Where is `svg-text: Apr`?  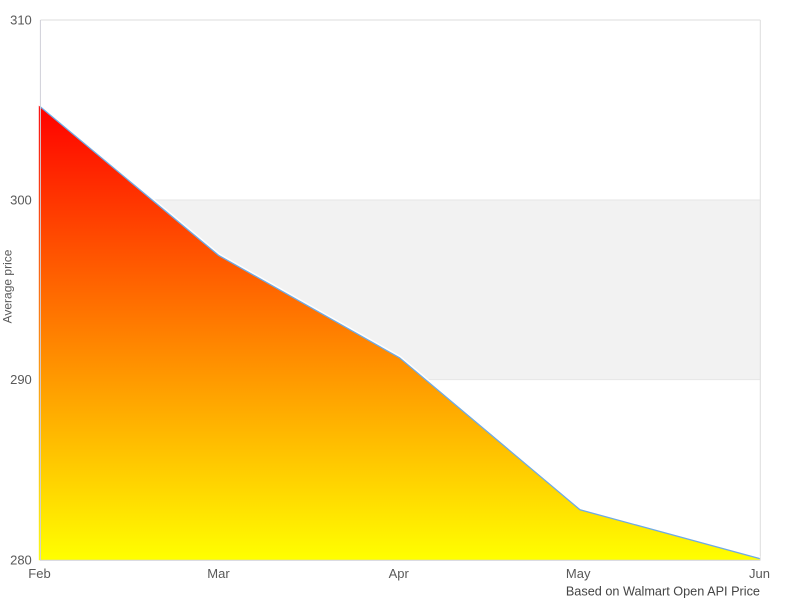
svg-text: Apr is located at coordinates (399, 573).